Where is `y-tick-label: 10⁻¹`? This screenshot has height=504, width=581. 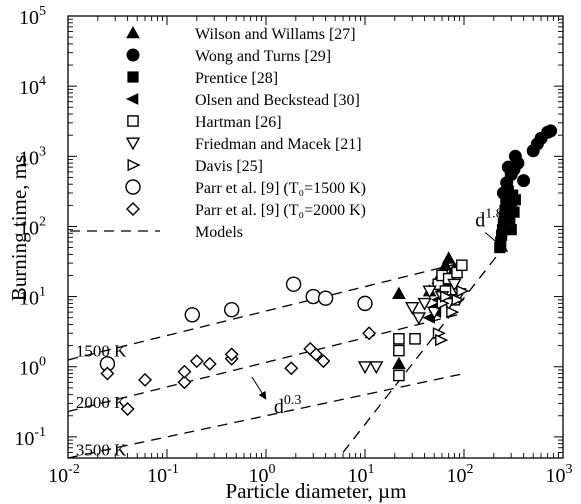 y-tick-label: 10⁻¹ is located at coordinates (30, 437).